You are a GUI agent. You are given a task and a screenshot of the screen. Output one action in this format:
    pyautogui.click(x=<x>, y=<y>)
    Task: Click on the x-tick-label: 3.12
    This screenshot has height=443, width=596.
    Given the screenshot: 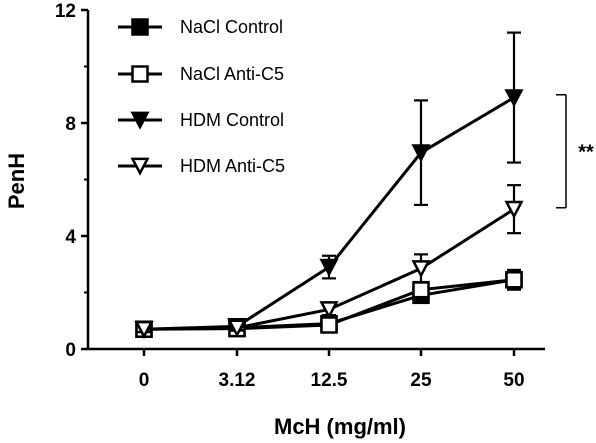 What is the action you would take?
    pyautogui.click(x=237, y=380)
    